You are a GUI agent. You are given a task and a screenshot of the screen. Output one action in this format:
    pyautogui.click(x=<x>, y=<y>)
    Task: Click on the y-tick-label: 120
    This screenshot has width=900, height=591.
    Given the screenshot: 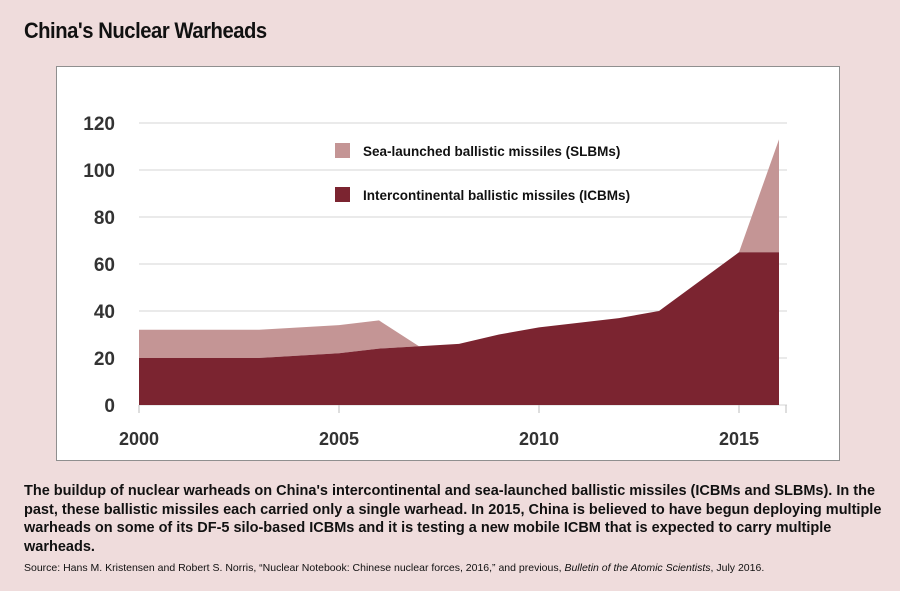 What is the action you would take?
    pyautogui.click(x=99, y=124)
    